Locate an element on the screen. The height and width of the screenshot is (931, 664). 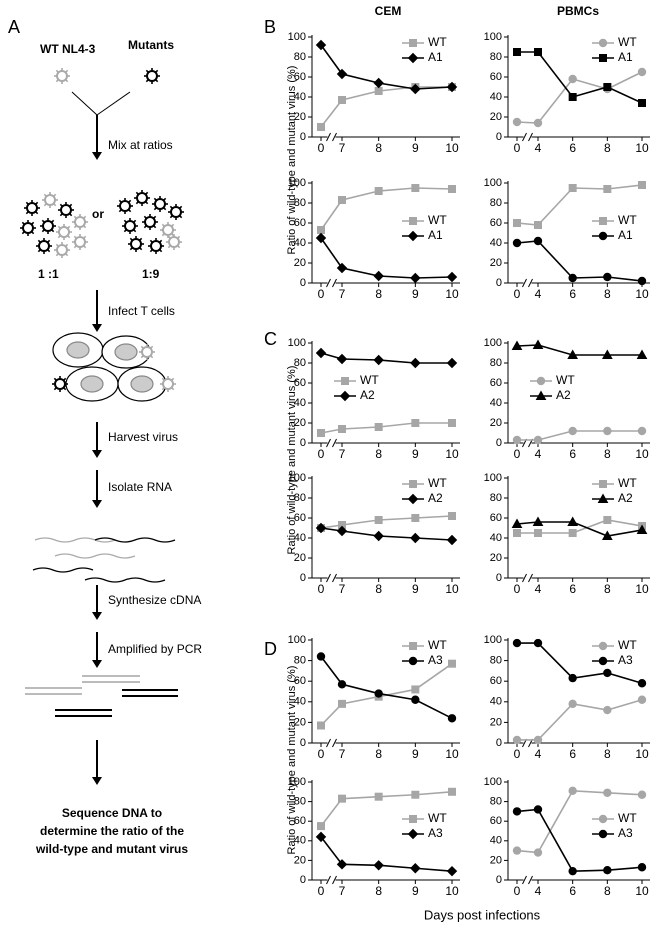
arrow-head is located at coordinates (97, 616).